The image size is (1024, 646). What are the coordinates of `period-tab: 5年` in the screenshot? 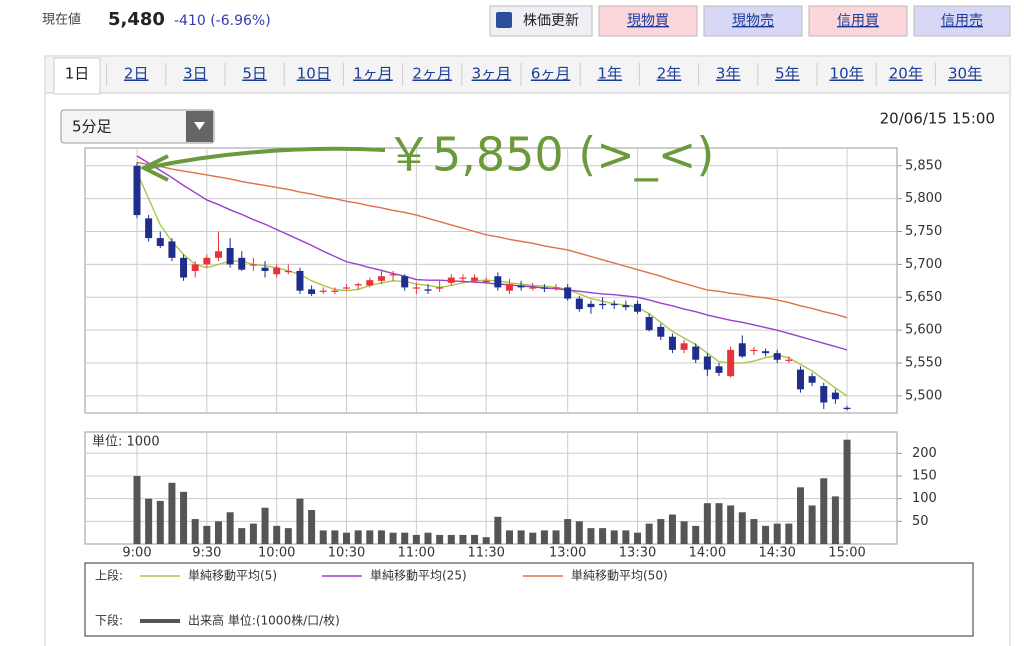 It's located at (787, 74).